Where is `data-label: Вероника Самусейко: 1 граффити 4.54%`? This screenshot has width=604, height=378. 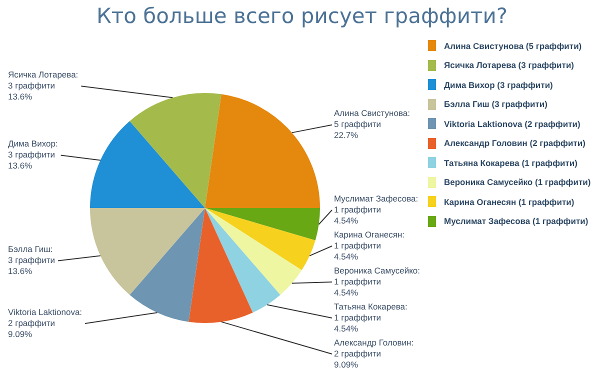 data-label: Вероника Самусейко: 1 граффити 4.54% is located at coordinates (377, 281).